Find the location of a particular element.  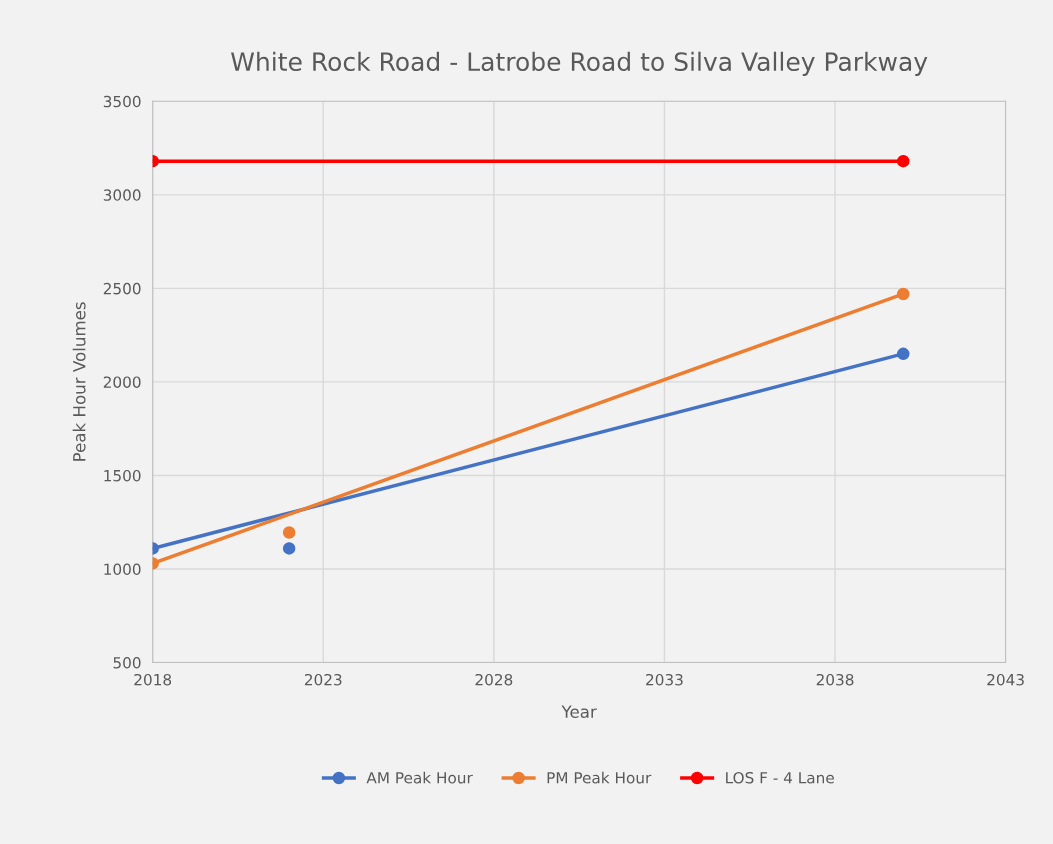

x-tick-label: 2023 is located at coordinates (323, 679).